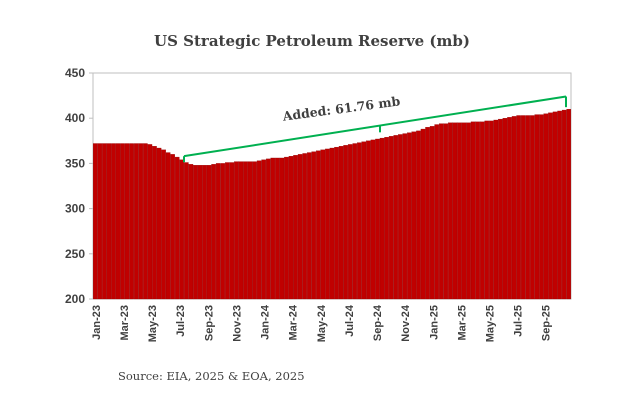  What do you see at coordinates (350, 320) in the screenshot?
I see `x-tick-label-9: Jul-24` at bounding box center [350, 320].